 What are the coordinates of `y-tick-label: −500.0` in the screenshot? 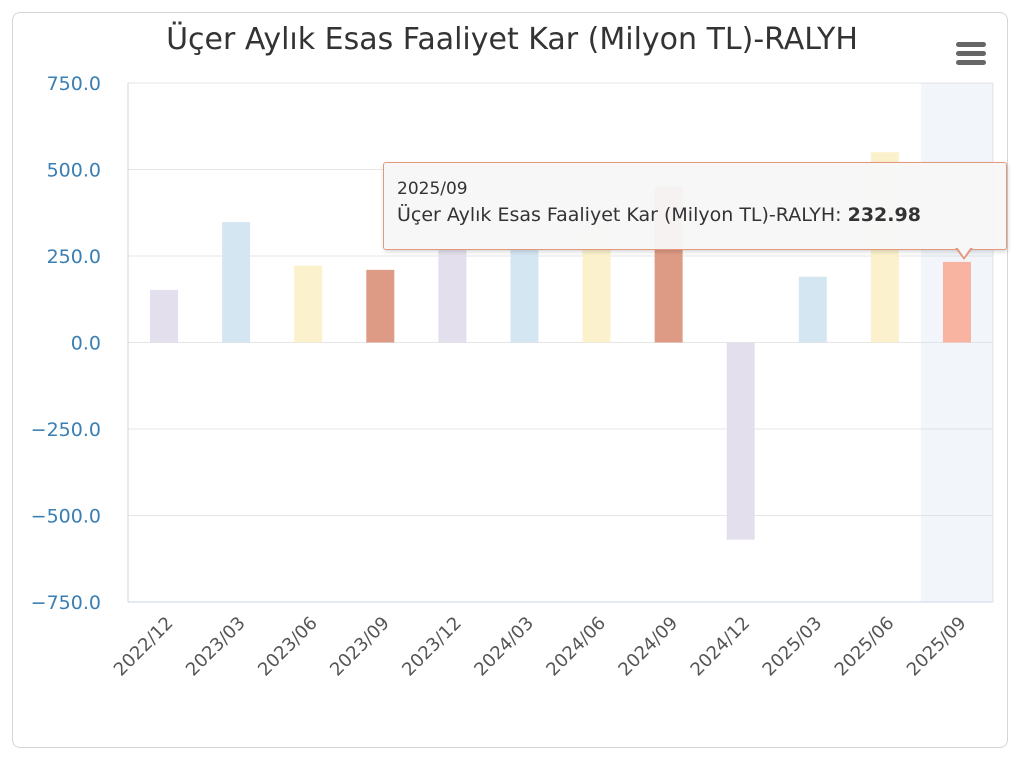 It's located at (66, 517).